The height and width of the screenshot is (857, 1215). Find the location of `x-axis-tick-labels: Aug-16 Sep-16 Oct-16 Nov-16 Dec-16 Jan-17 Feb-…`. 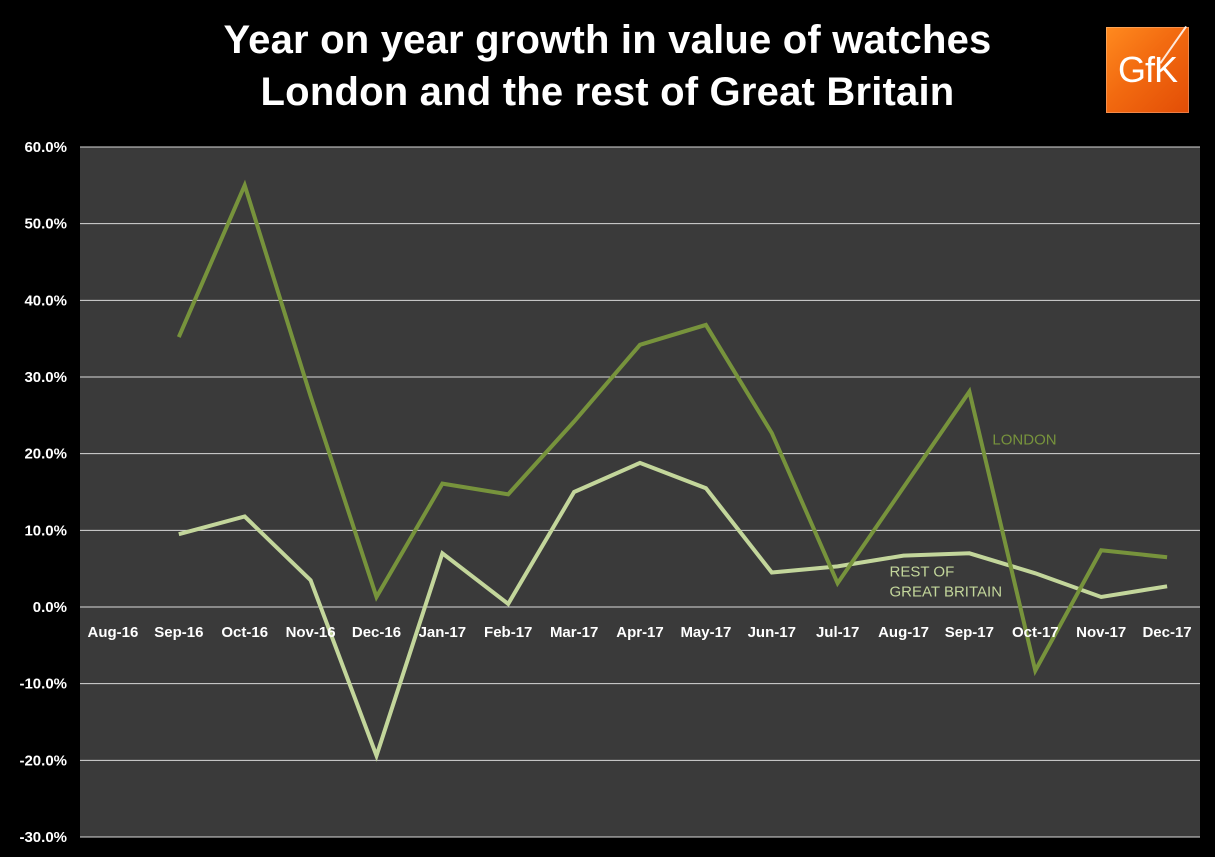

x-axis-tick-labels: Aug-16 Sep-16 Oct-16 Nov-16 Dec-16 Jan-17 Feb-… is located at coordinates (640, 632).